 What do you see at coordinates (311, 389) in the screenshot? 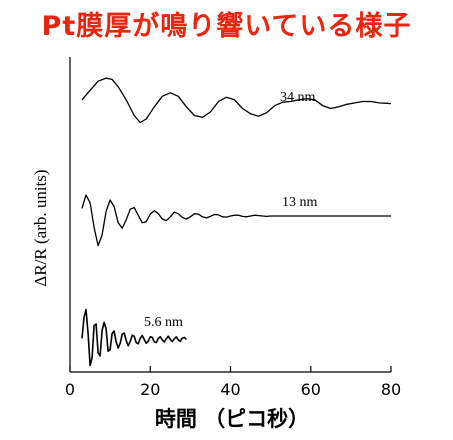
I see `x-tick-label: 60` at bounding box center [311, 389].